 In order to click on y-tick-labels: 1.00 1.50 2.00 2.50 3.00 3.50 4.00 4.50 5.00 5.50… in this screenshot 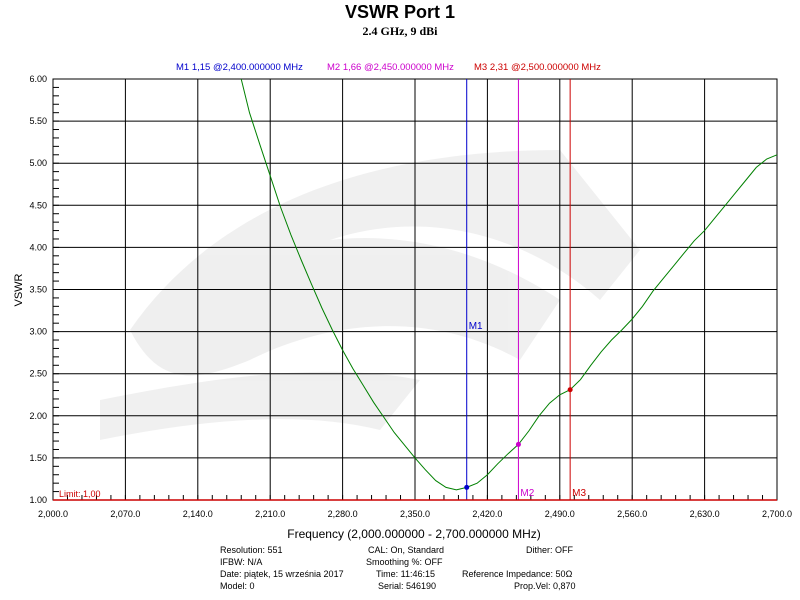, I will do `click(38, 289)`.